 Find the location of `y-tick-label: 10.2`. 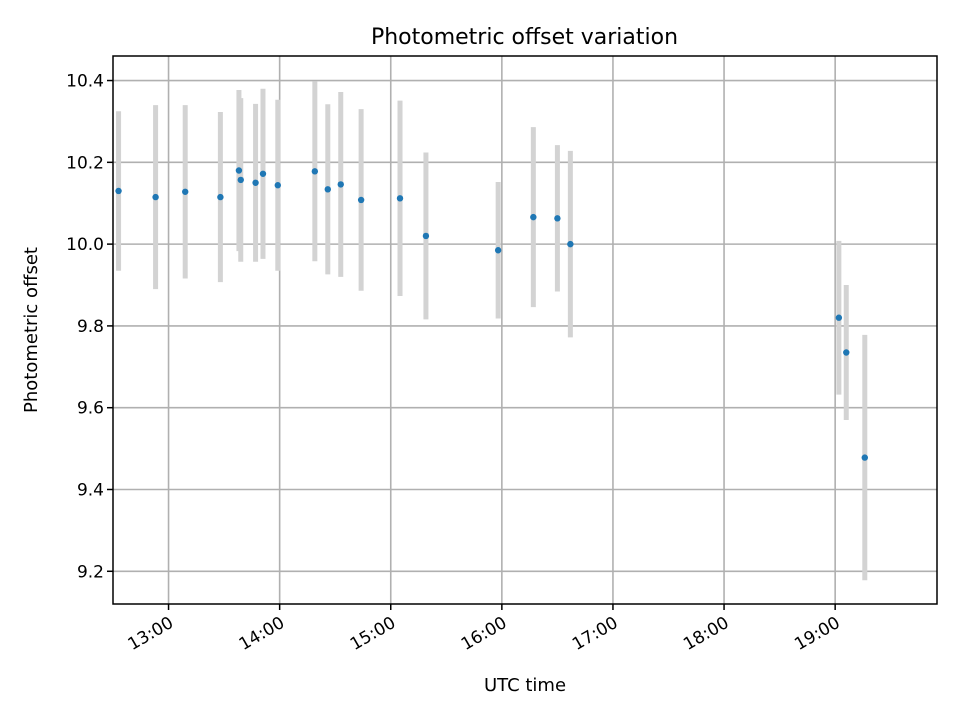

y-tick-label: 10.2 is located at coordinates (85, 163).